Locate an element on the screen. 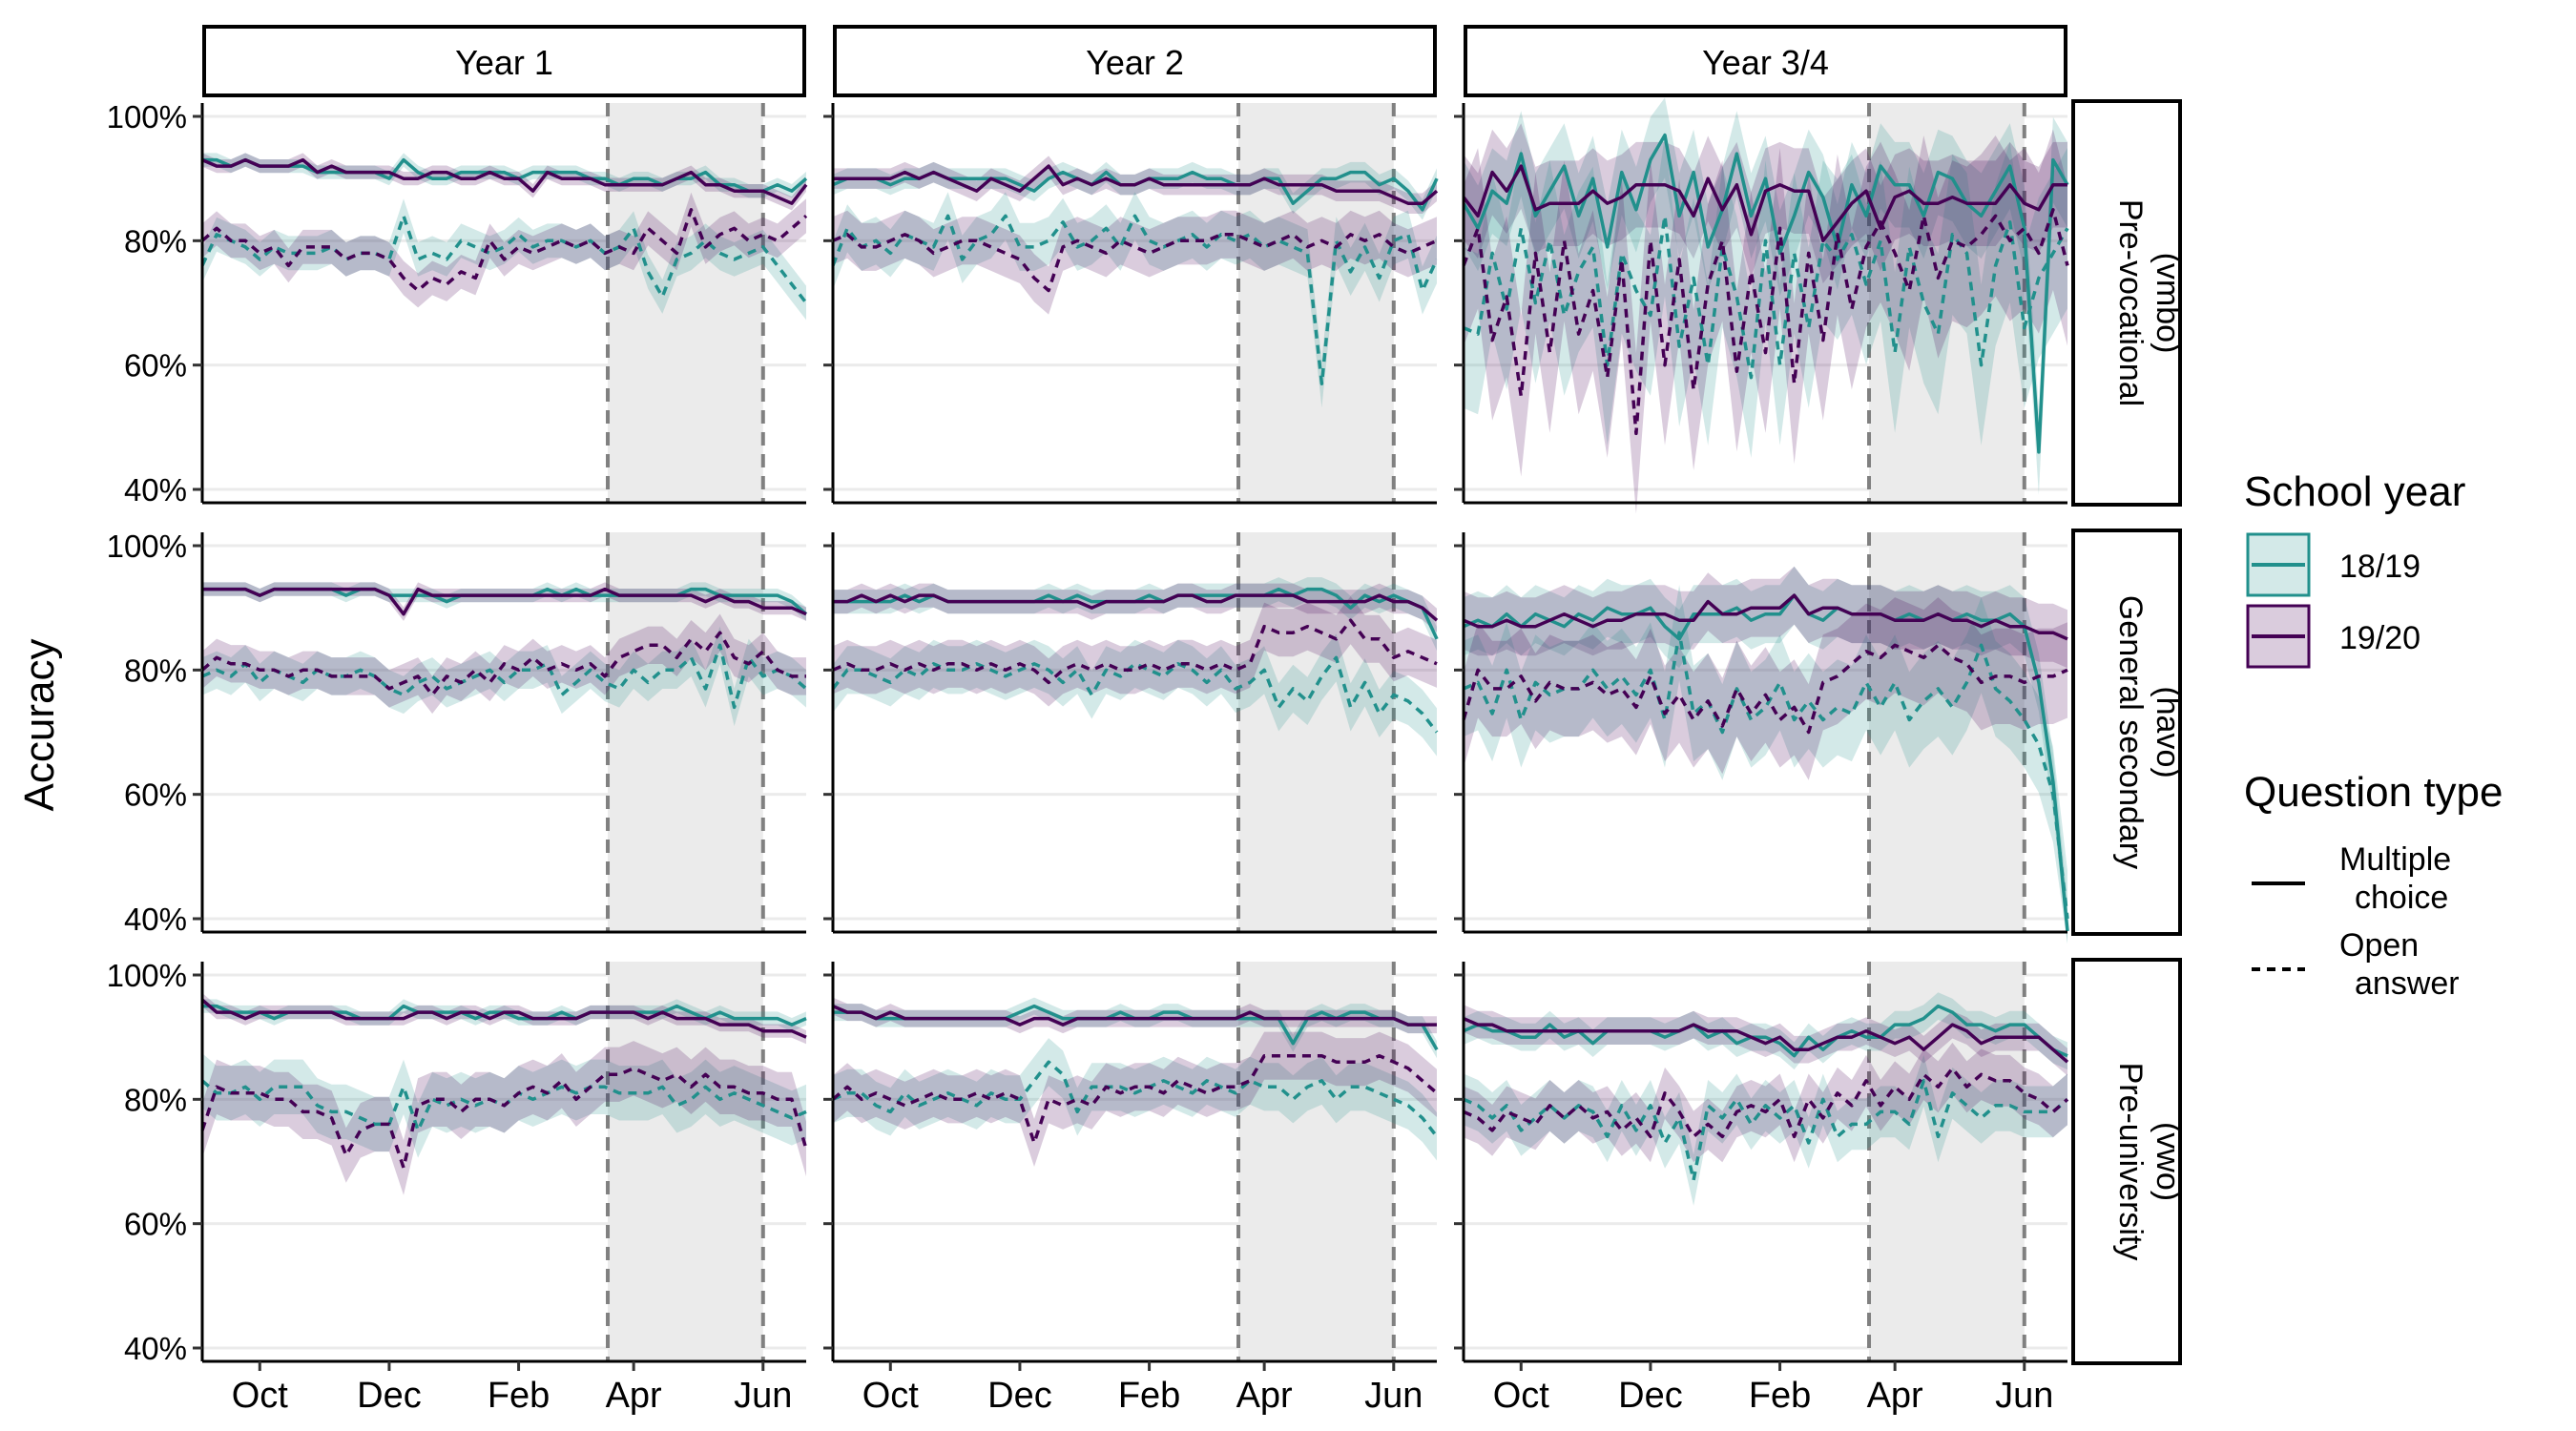 The height and width of the screenshot is (1431, 2576). column-strip-label: Year 1 is located at coordinates (504, 62).